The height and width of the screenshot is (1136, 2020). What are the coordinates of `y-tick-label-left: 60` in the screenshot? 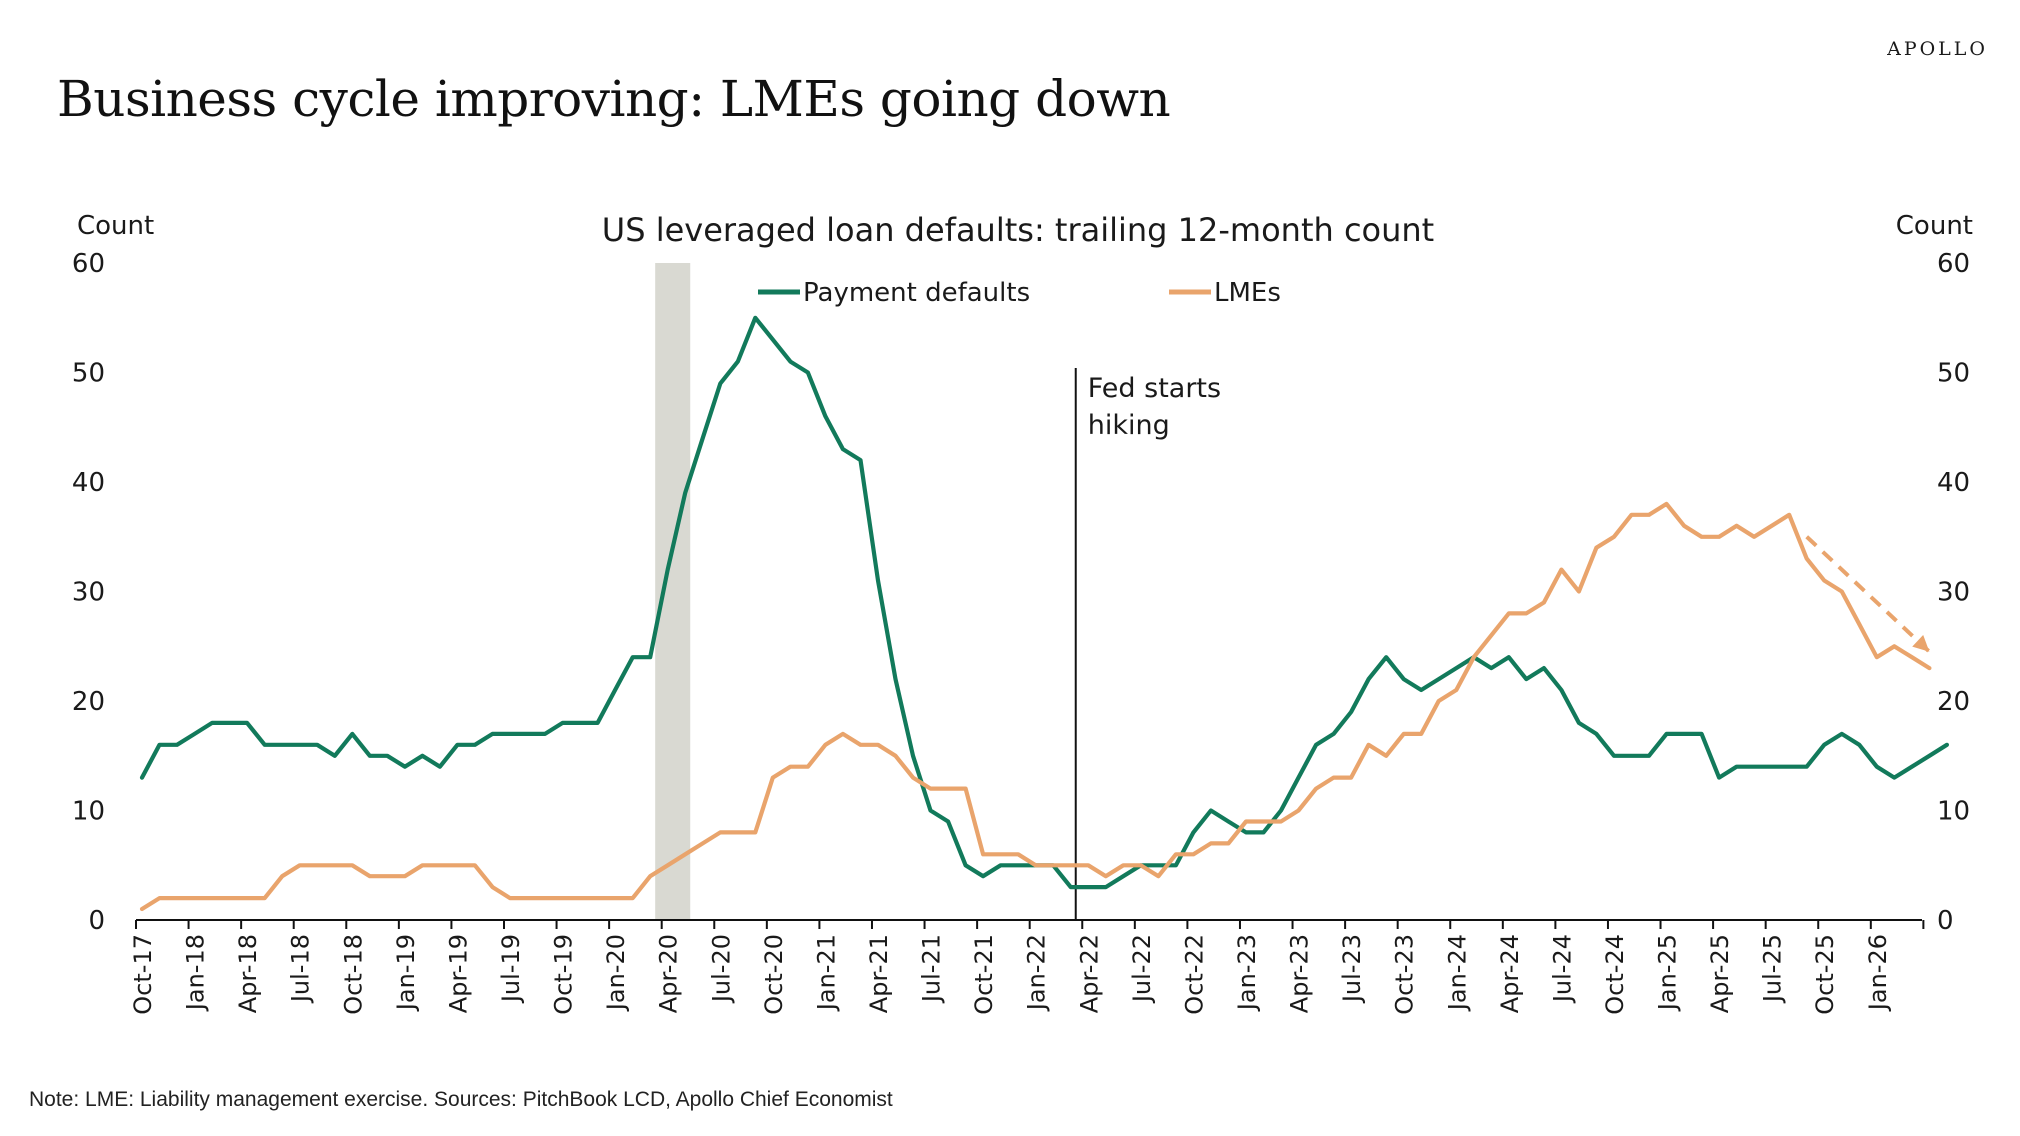 It's located at (88, 264).